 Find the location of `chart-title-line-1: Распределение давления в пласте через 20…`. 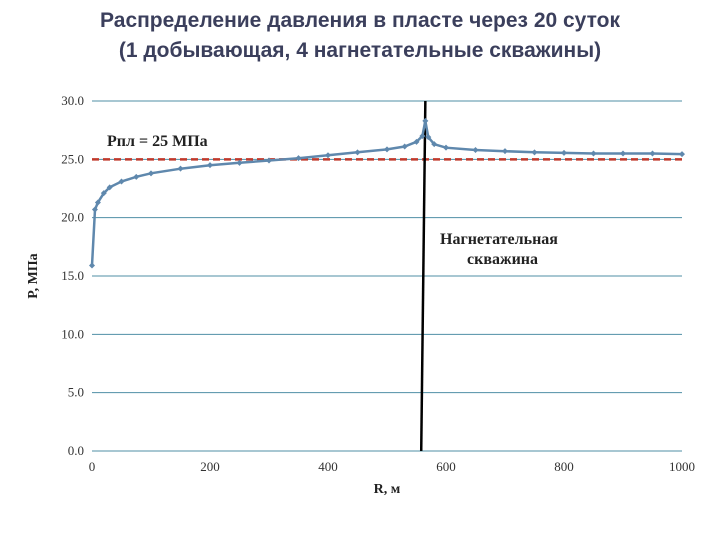

chart-title-line-1: Распределение давления в пласте через 20… is located at coordinates (360, 20).